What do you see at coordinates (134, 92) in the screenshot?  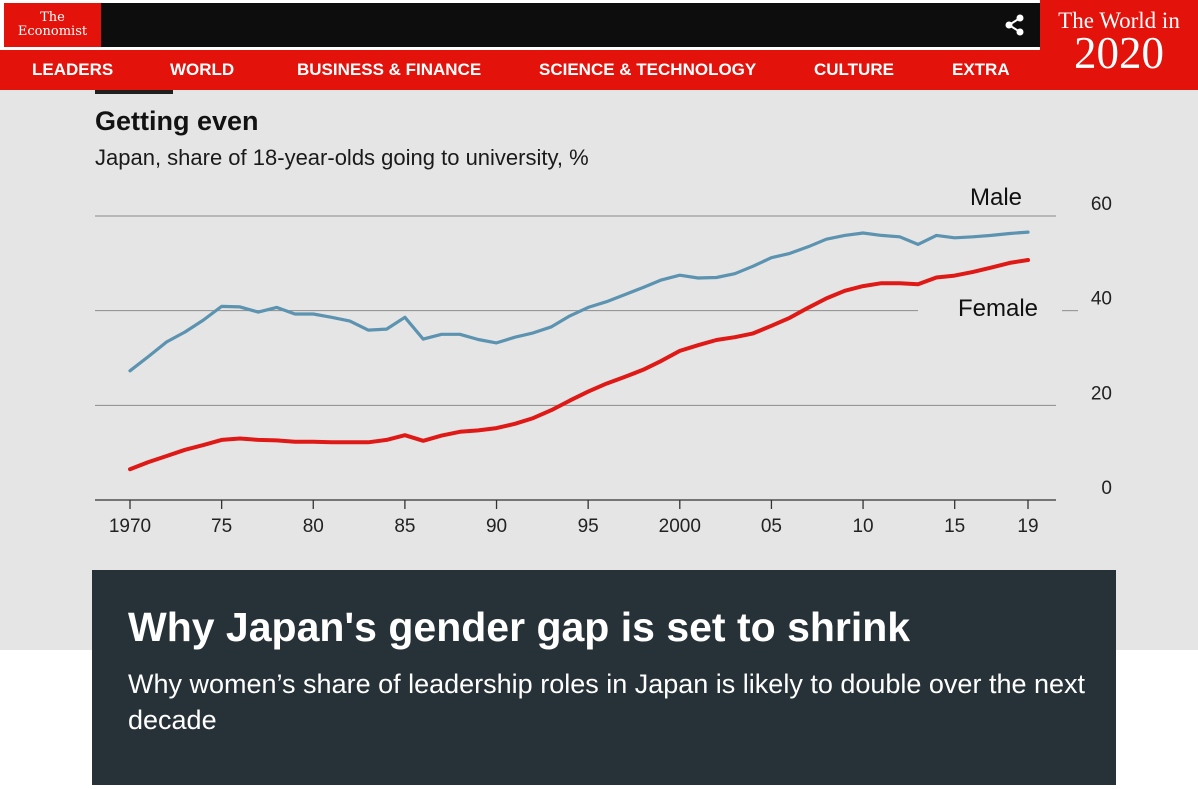 I see `chart-top-rule` at bounding box center [134, 92].